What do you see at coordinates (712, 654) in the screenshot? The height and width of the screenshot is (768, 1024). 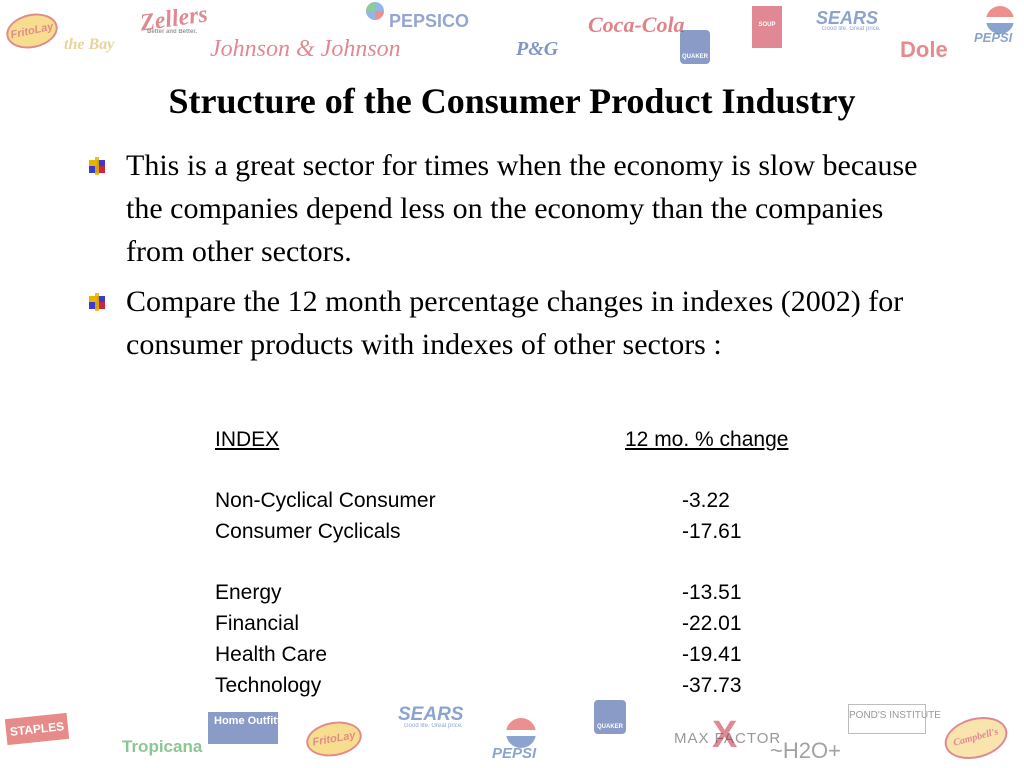 I see `row-value: -19.41` at bounding box center [712, 654].